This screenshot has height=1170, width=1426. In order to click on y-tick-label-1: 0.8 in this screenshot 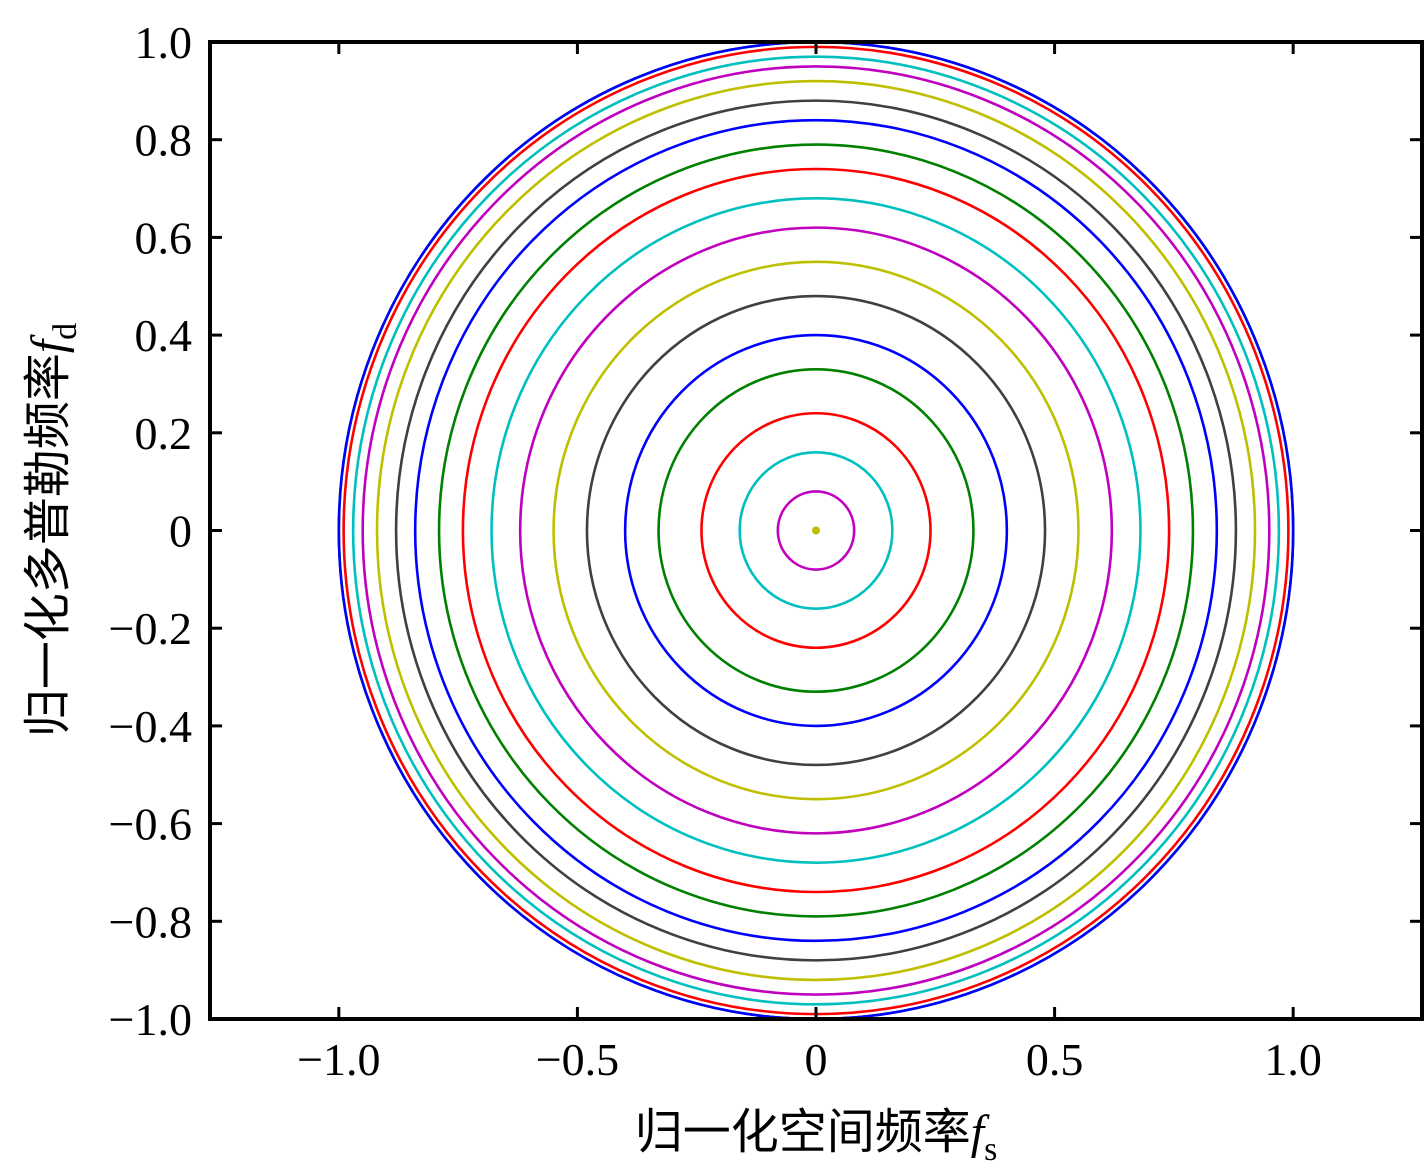, I will do `click(164, 140)`.